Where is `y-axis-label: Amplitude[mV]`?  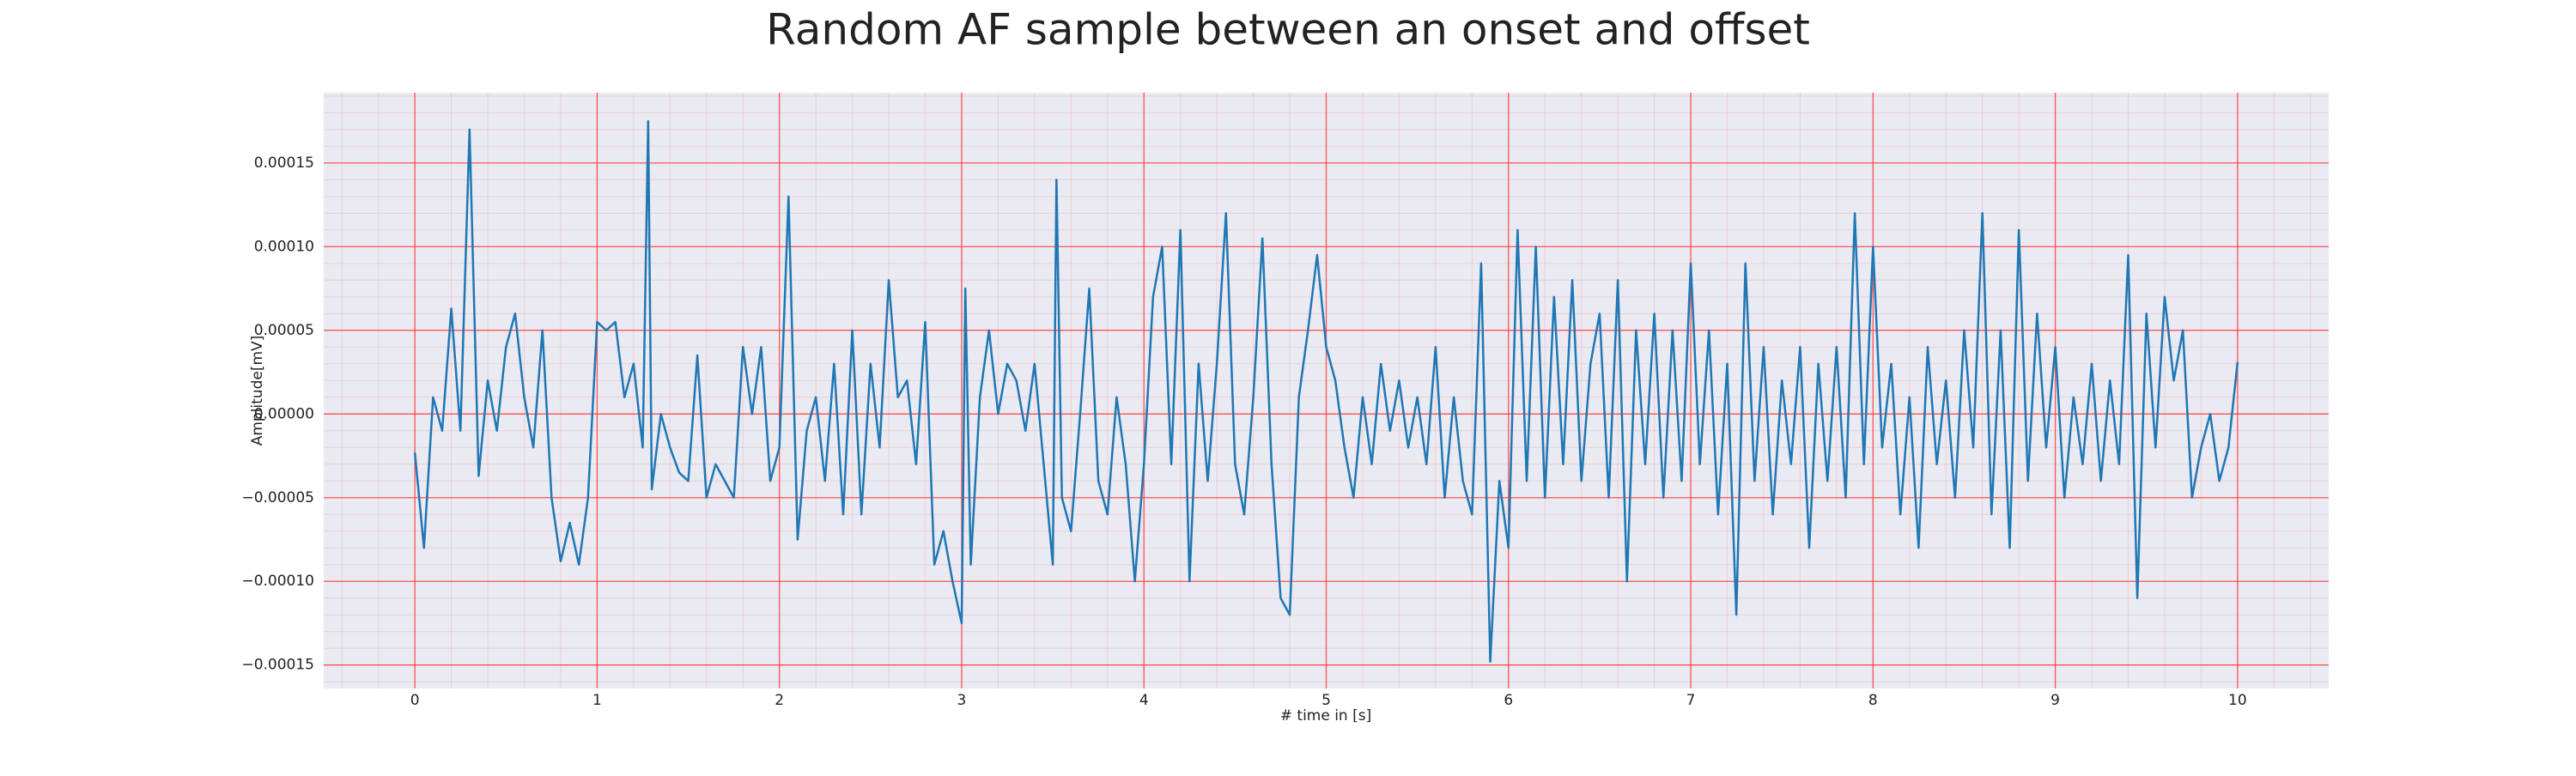
y-axis-label: Amplitude[mV] is located at coordinates (258, 391).